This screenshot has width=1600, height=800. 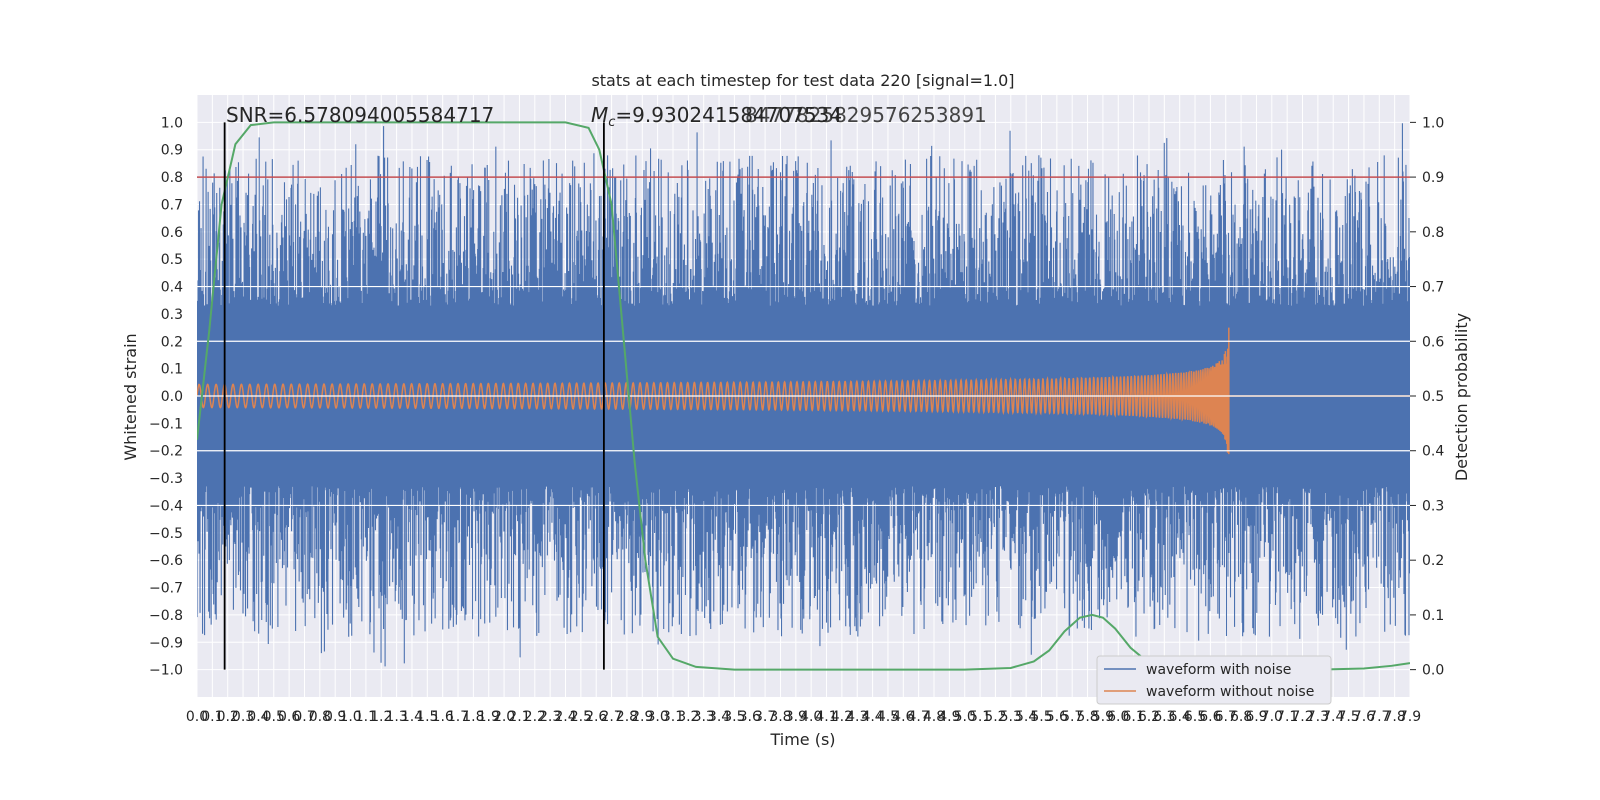 What do you see at coordinates (1041, 717) in the screenshot?
I see `x-tick-label-55: 5.5` at bounding box center [1041, 717].